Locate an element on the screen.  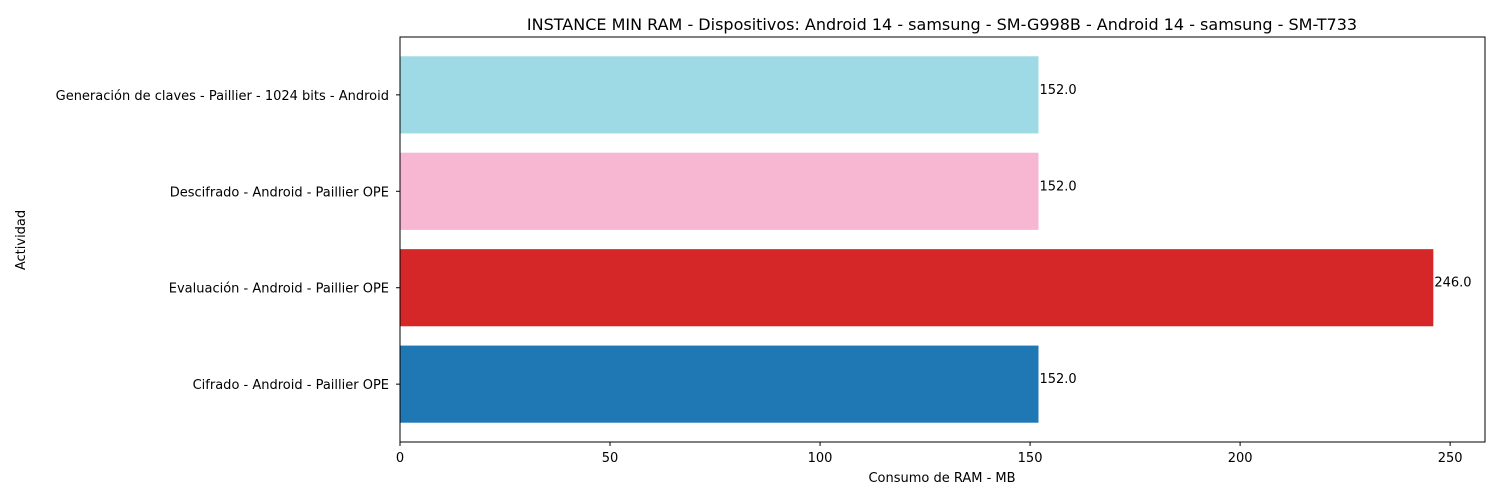
y-tick-label: Descifrado - Android - Paillier OPE is located at coordinates (279, 192).